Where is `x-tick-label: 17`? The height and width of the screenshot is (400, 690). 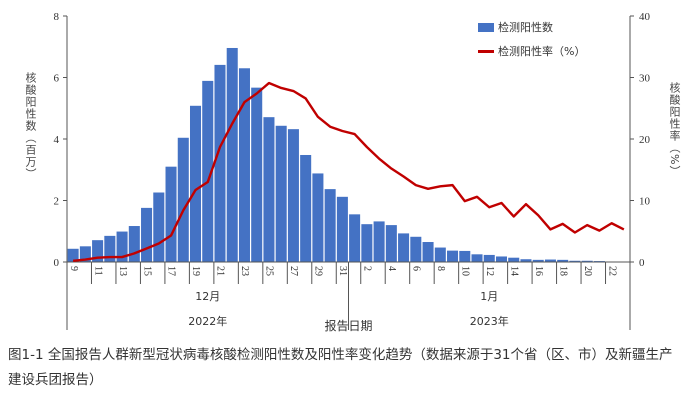 x-tick-label: 17 is located at coordinates (171, 271).